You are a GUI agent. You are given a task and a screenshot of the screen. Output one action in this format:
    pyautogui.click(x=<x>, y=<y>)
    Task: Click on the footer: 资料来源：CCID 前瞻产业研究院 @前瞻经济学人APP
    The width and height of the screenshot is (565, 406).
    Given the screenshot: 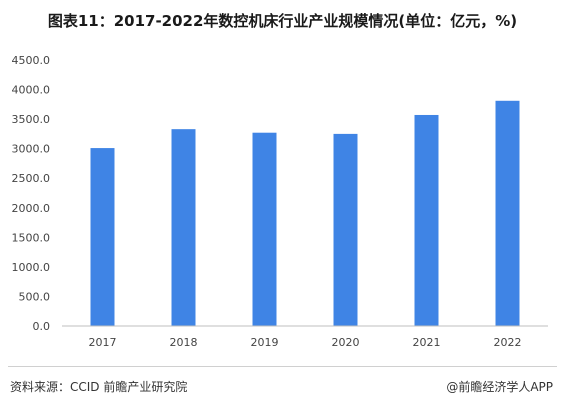 What is the action you would take?
    pyautogui.click(x=282, y=386)
    